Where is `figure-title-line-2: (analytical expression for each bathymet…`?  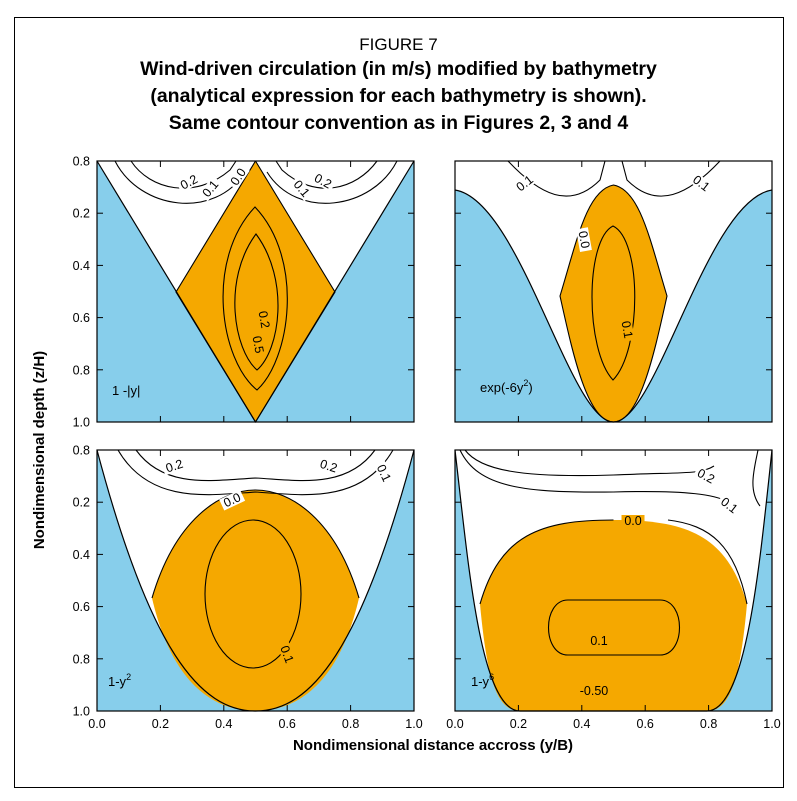 figure-title-line-2: (analytical expression for each bathymet… is located at coordinates (398, 96).